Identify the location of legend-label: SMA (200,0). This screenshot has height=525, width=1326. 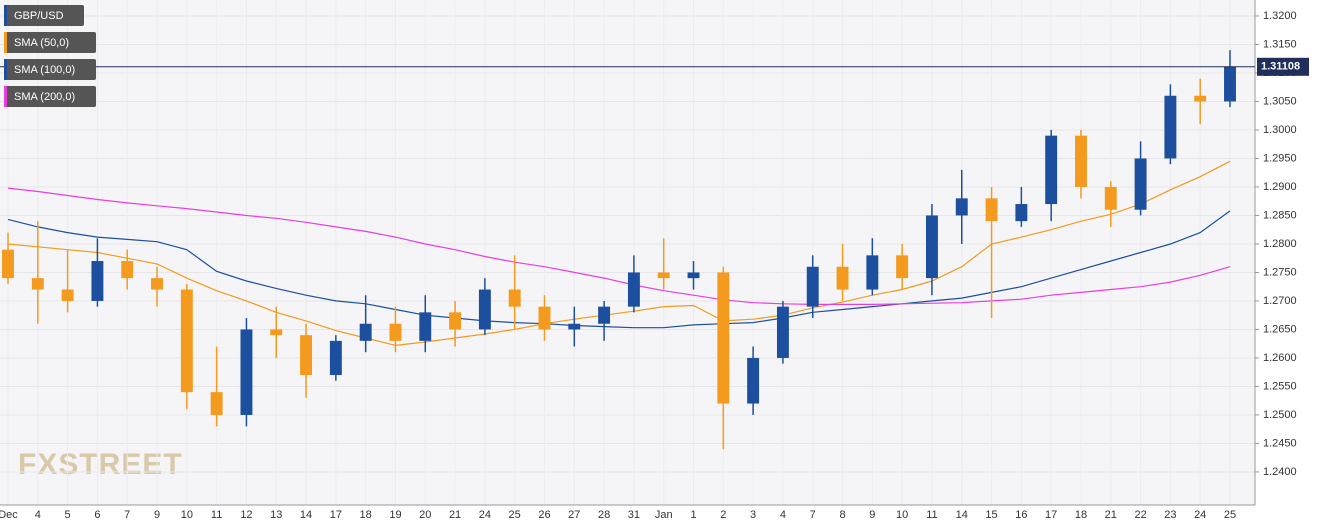
(44, 97).